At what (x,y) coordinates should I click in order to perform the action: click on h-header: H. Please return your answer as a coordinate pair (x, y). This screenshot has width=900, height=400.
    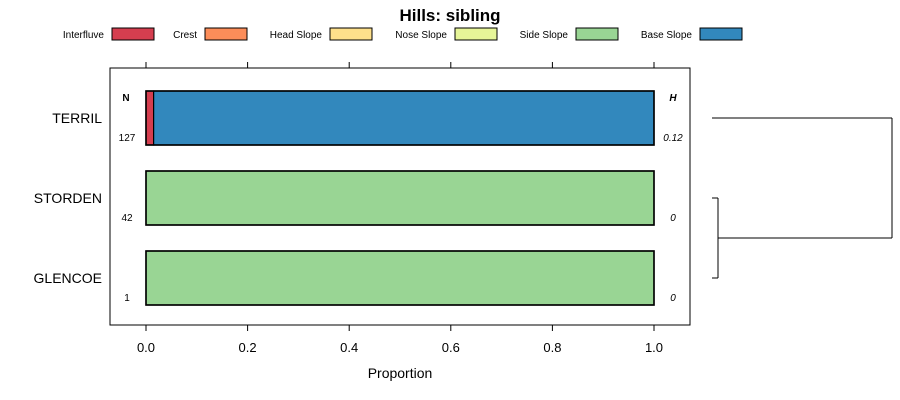
    Looking at the image, I should click on (673, 98).